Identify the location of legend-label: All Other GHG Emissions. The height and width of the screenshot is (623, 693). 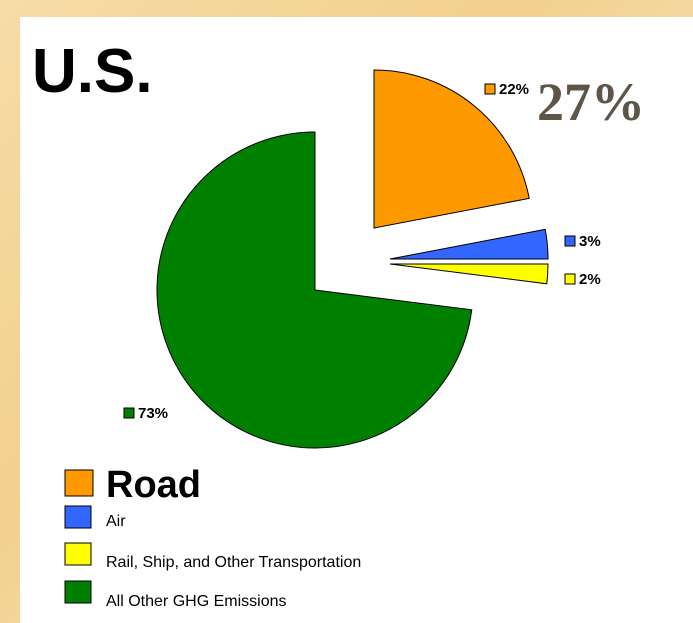
(196, 601).